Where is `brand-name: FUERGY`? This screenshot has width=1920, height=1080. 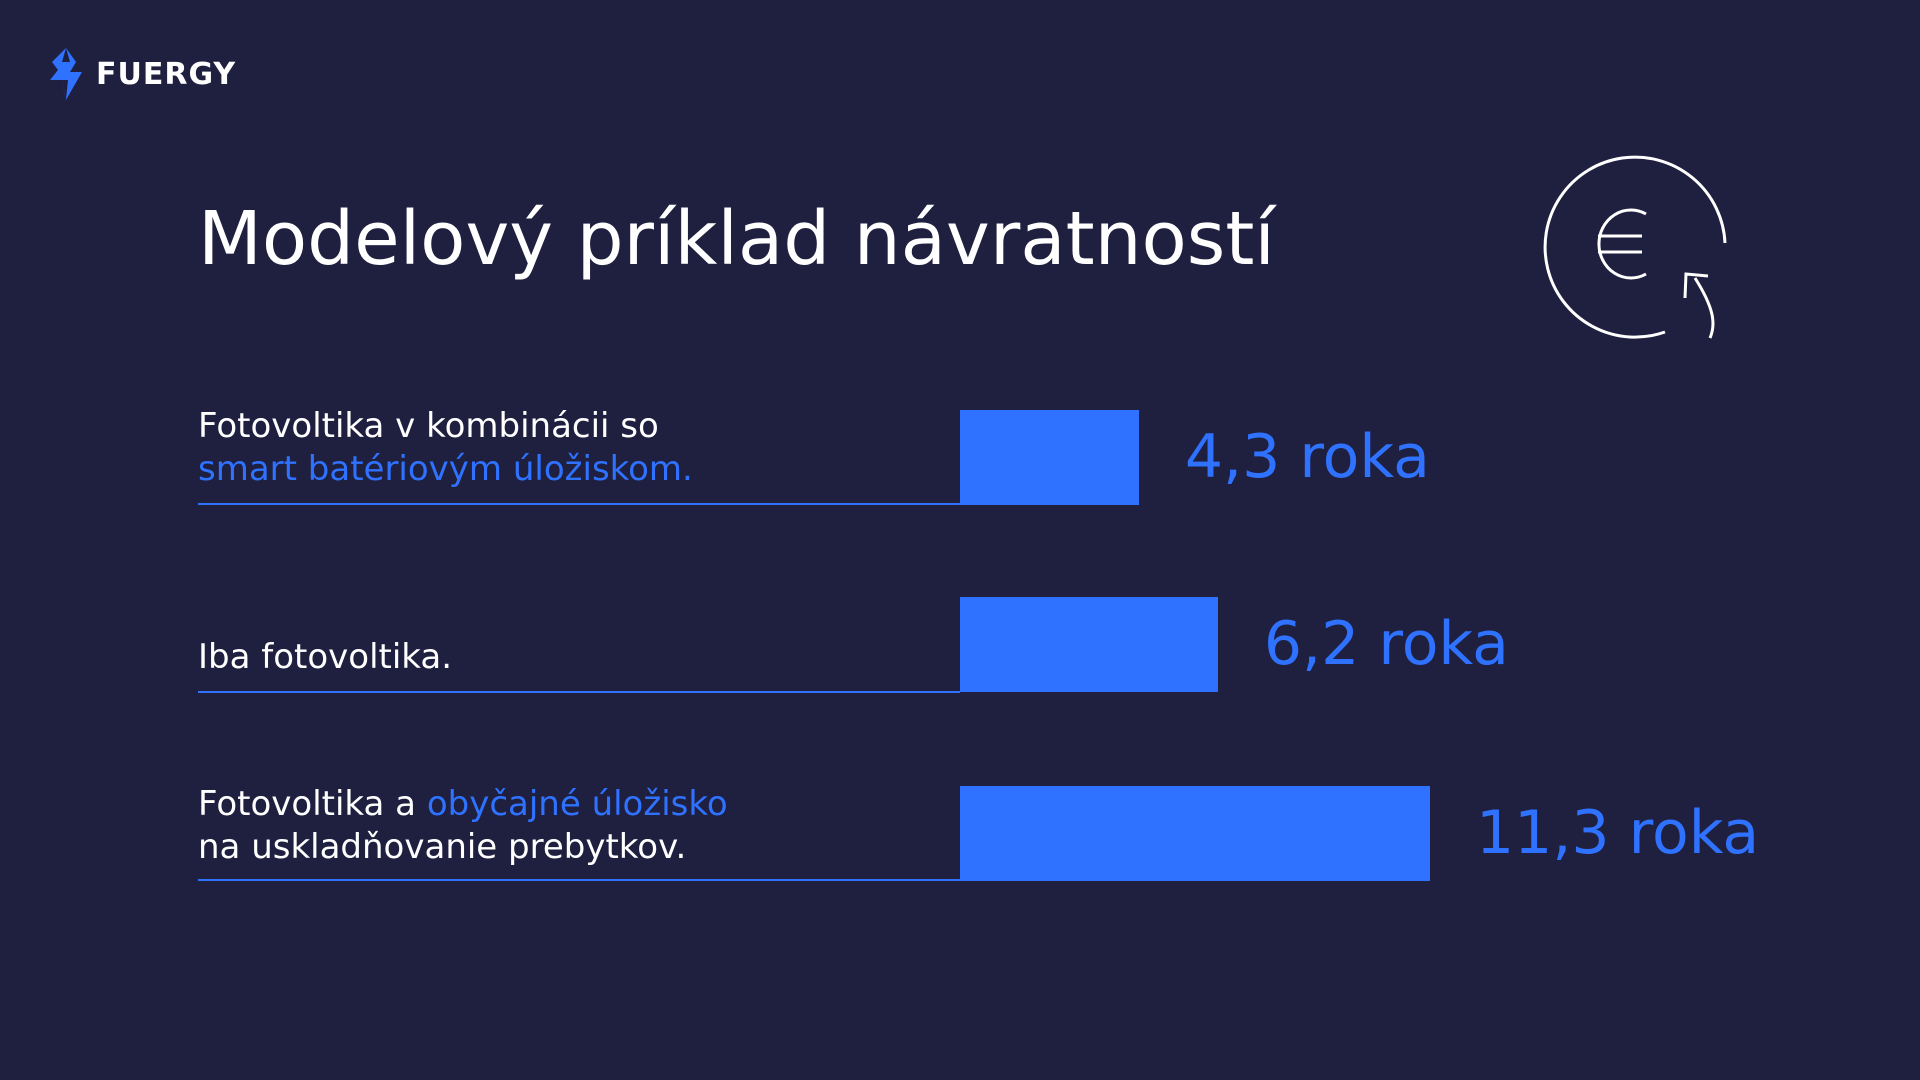
brand-name: FUERGY is located at coordinates (166, 74).